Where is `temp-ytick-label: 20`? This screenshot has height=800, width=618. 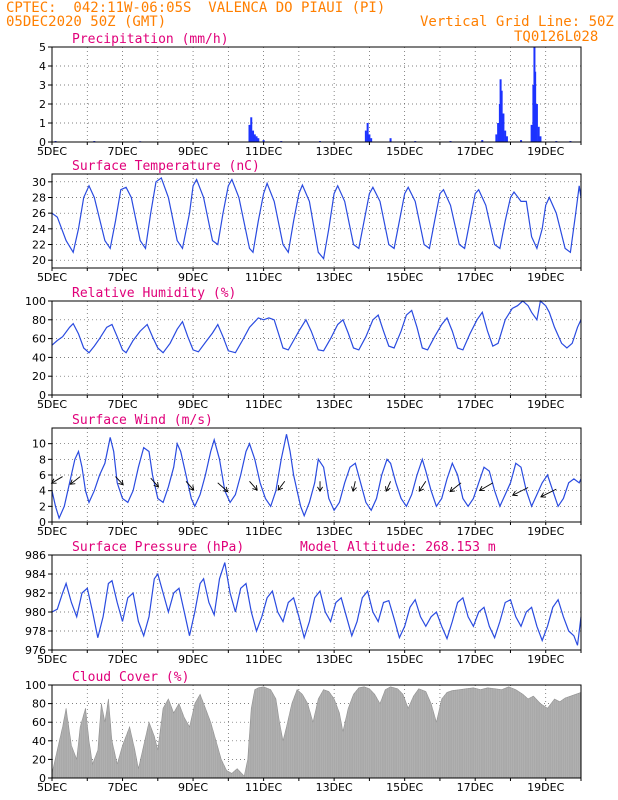 temp-ytick-label: 20 is located at coordinates (39, 260).